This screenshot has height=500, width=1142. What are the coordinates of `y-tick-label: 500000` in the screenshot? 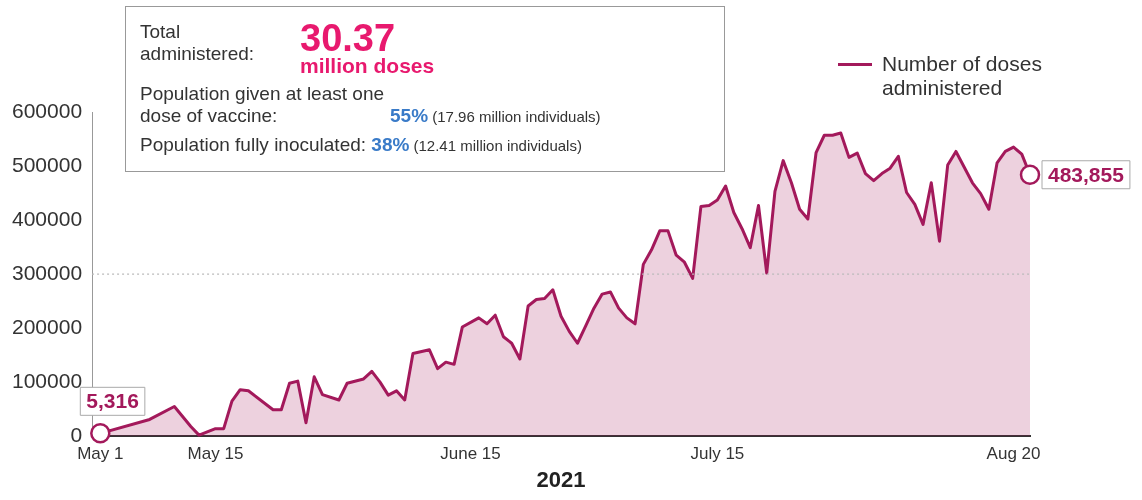 It's located at (47, 164).